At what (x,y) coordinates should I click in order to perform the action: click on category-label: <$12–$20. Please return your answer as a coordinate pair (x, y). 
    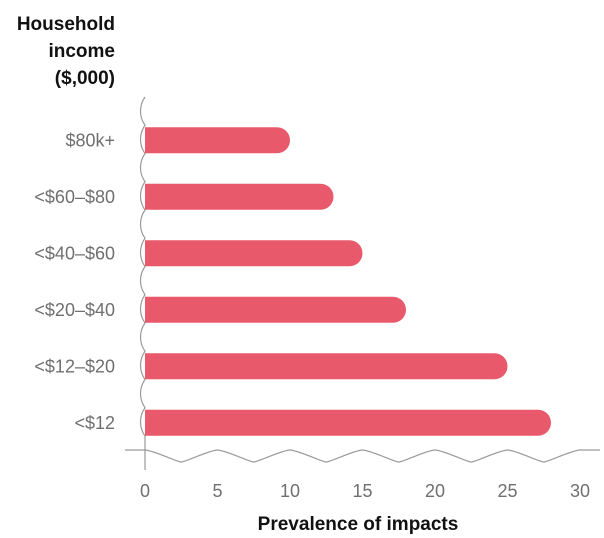
    Looking at the image, I should click on (74, 366).